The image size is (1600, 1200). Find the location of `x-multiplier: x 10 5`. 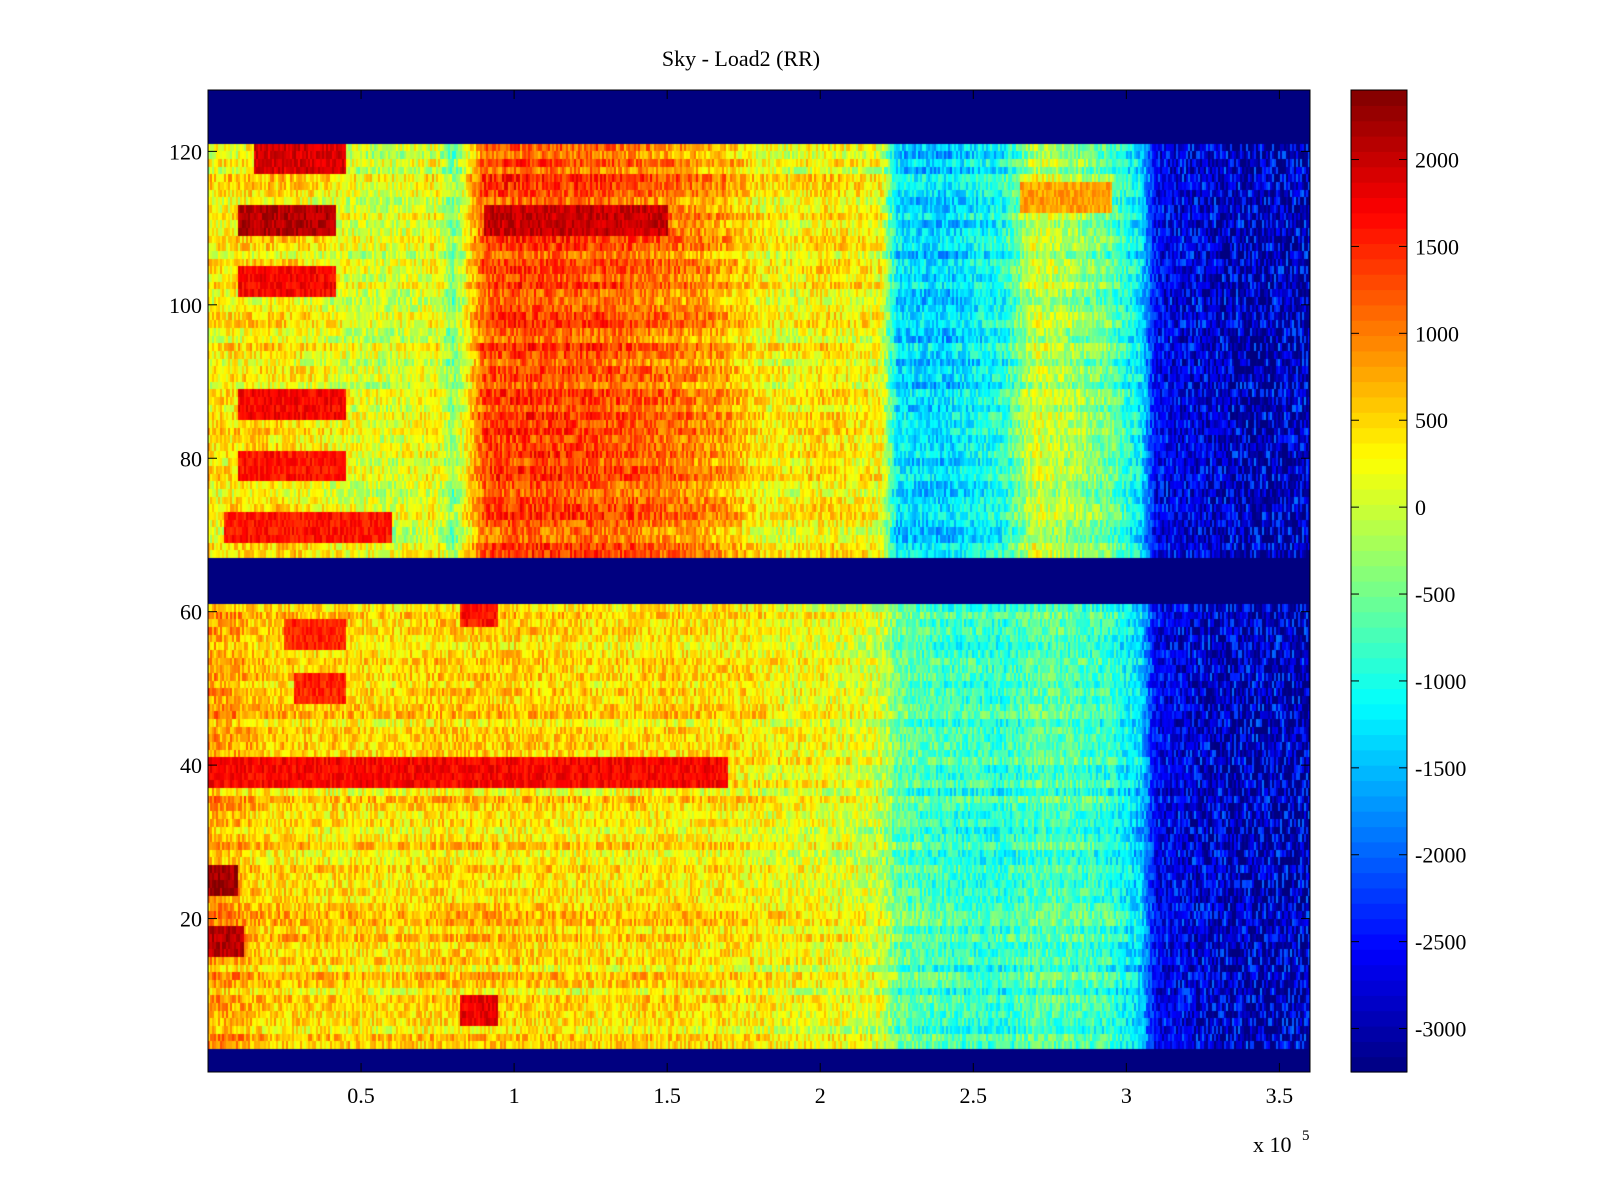

x-multiplier: x 10 5 is located at coordinates (1281, 1142).